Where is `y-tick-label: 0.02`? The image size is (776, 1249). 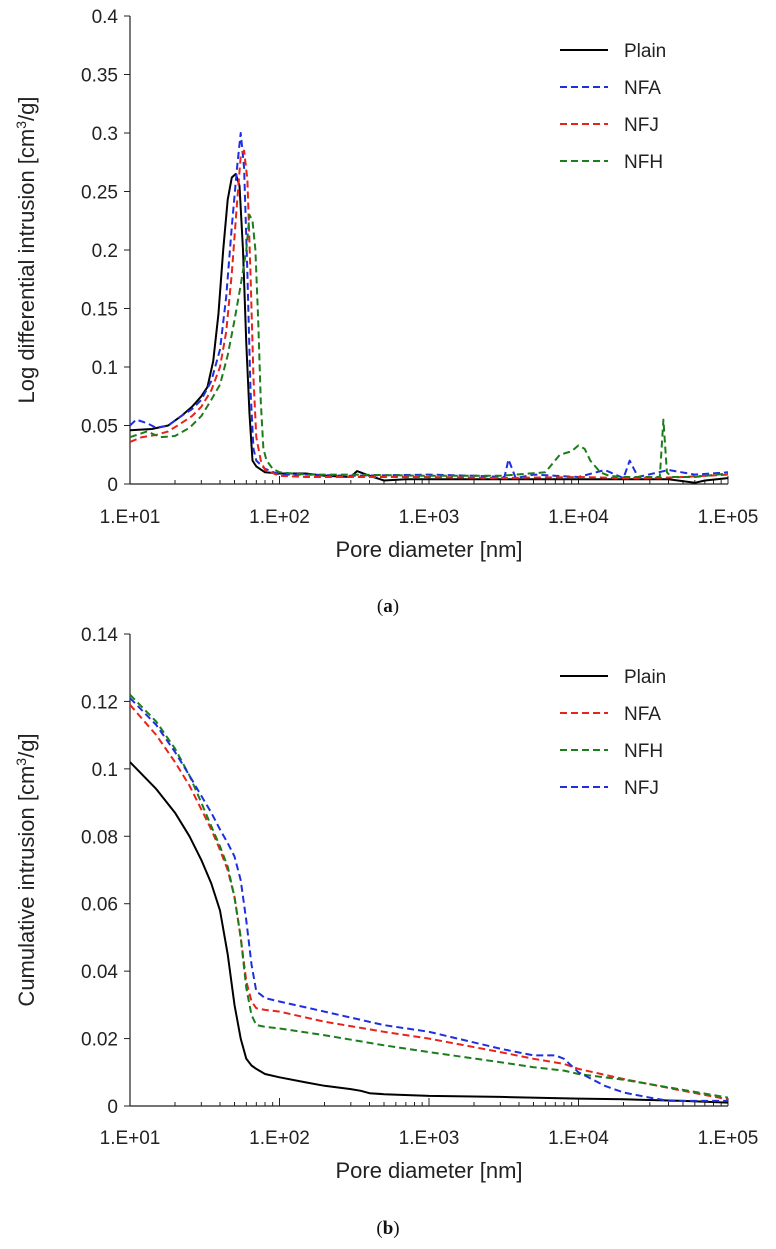 y-tick-label: 0.02 is located at coordinates (99, 1040).